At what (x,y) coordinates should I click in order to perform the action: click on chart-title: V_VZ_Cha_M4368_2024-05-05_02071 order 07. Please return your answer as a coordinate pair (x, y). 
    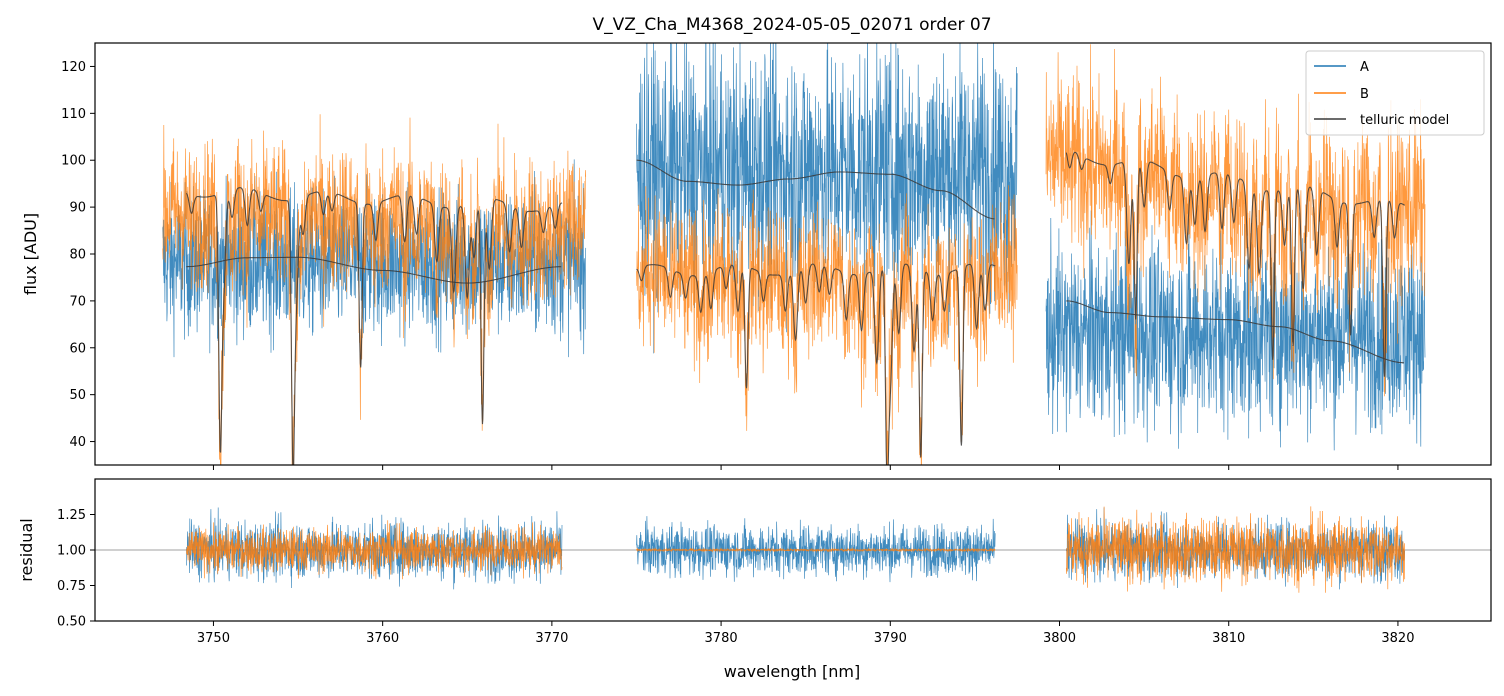
    Looking at the image, I should click on (791, 25).